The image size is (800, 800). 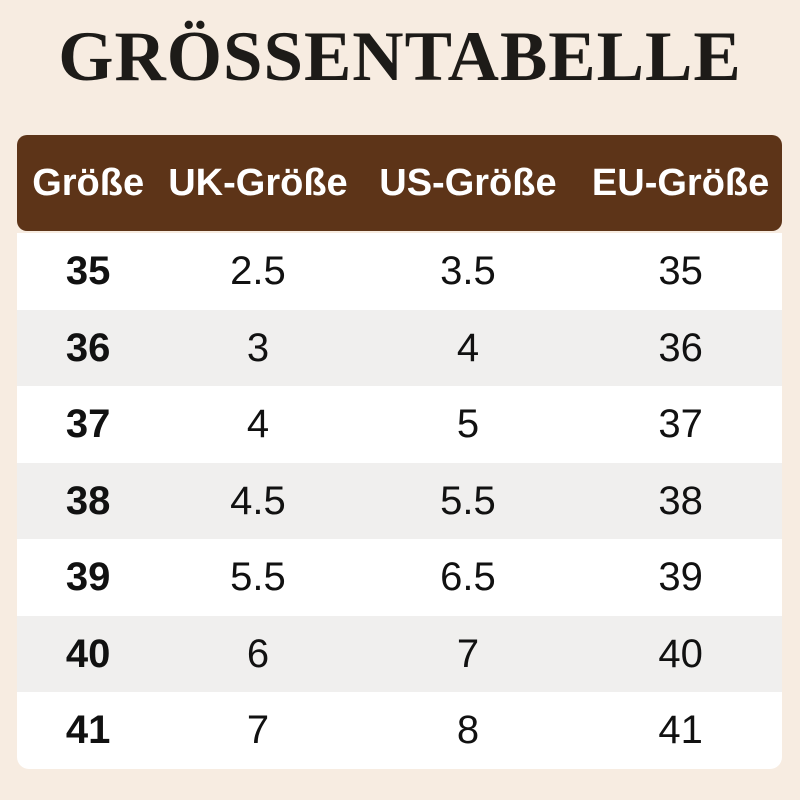 What do you see at coordinates (88, 347) in the screenshot?
I see `cell-groesse: 36` at bounding box center [88, 347].